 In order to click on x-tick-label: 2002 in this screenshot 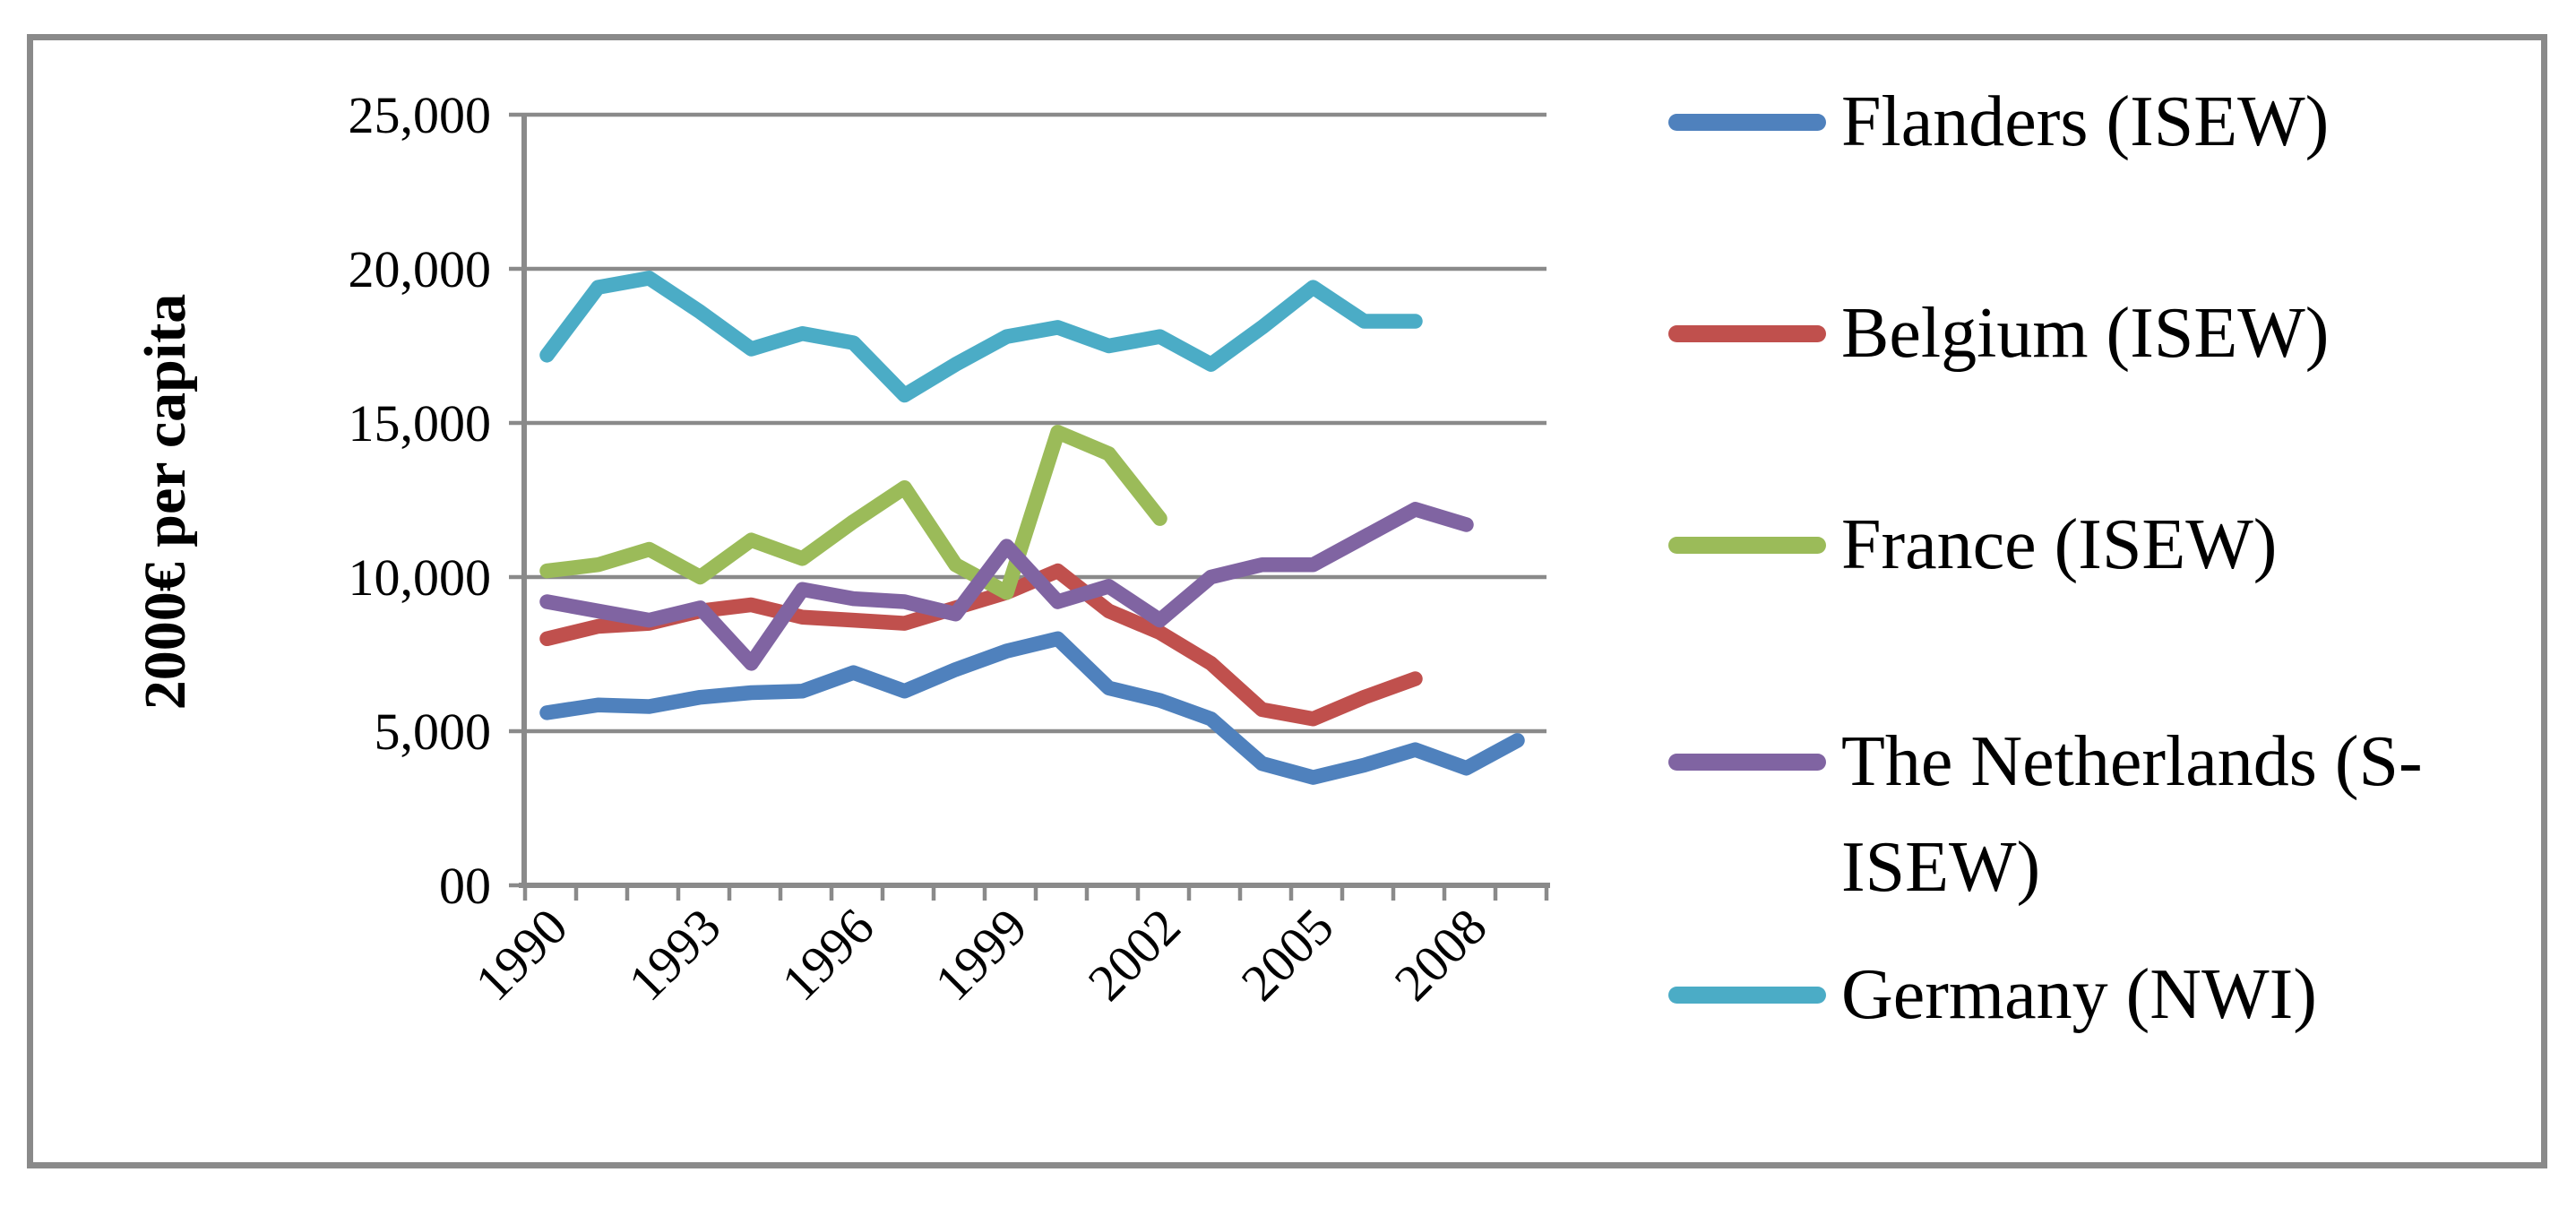, I will do `click(1134, 955)`.